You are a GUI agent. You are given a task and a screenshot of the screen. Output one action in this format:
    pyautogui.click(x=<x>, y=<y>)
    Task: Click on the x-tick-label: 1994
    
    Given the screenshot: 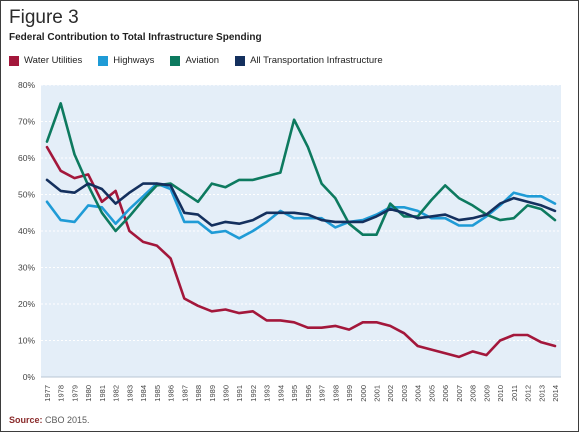 What is the action you would take?
    pyautogui.click(x=280, y=393)
    